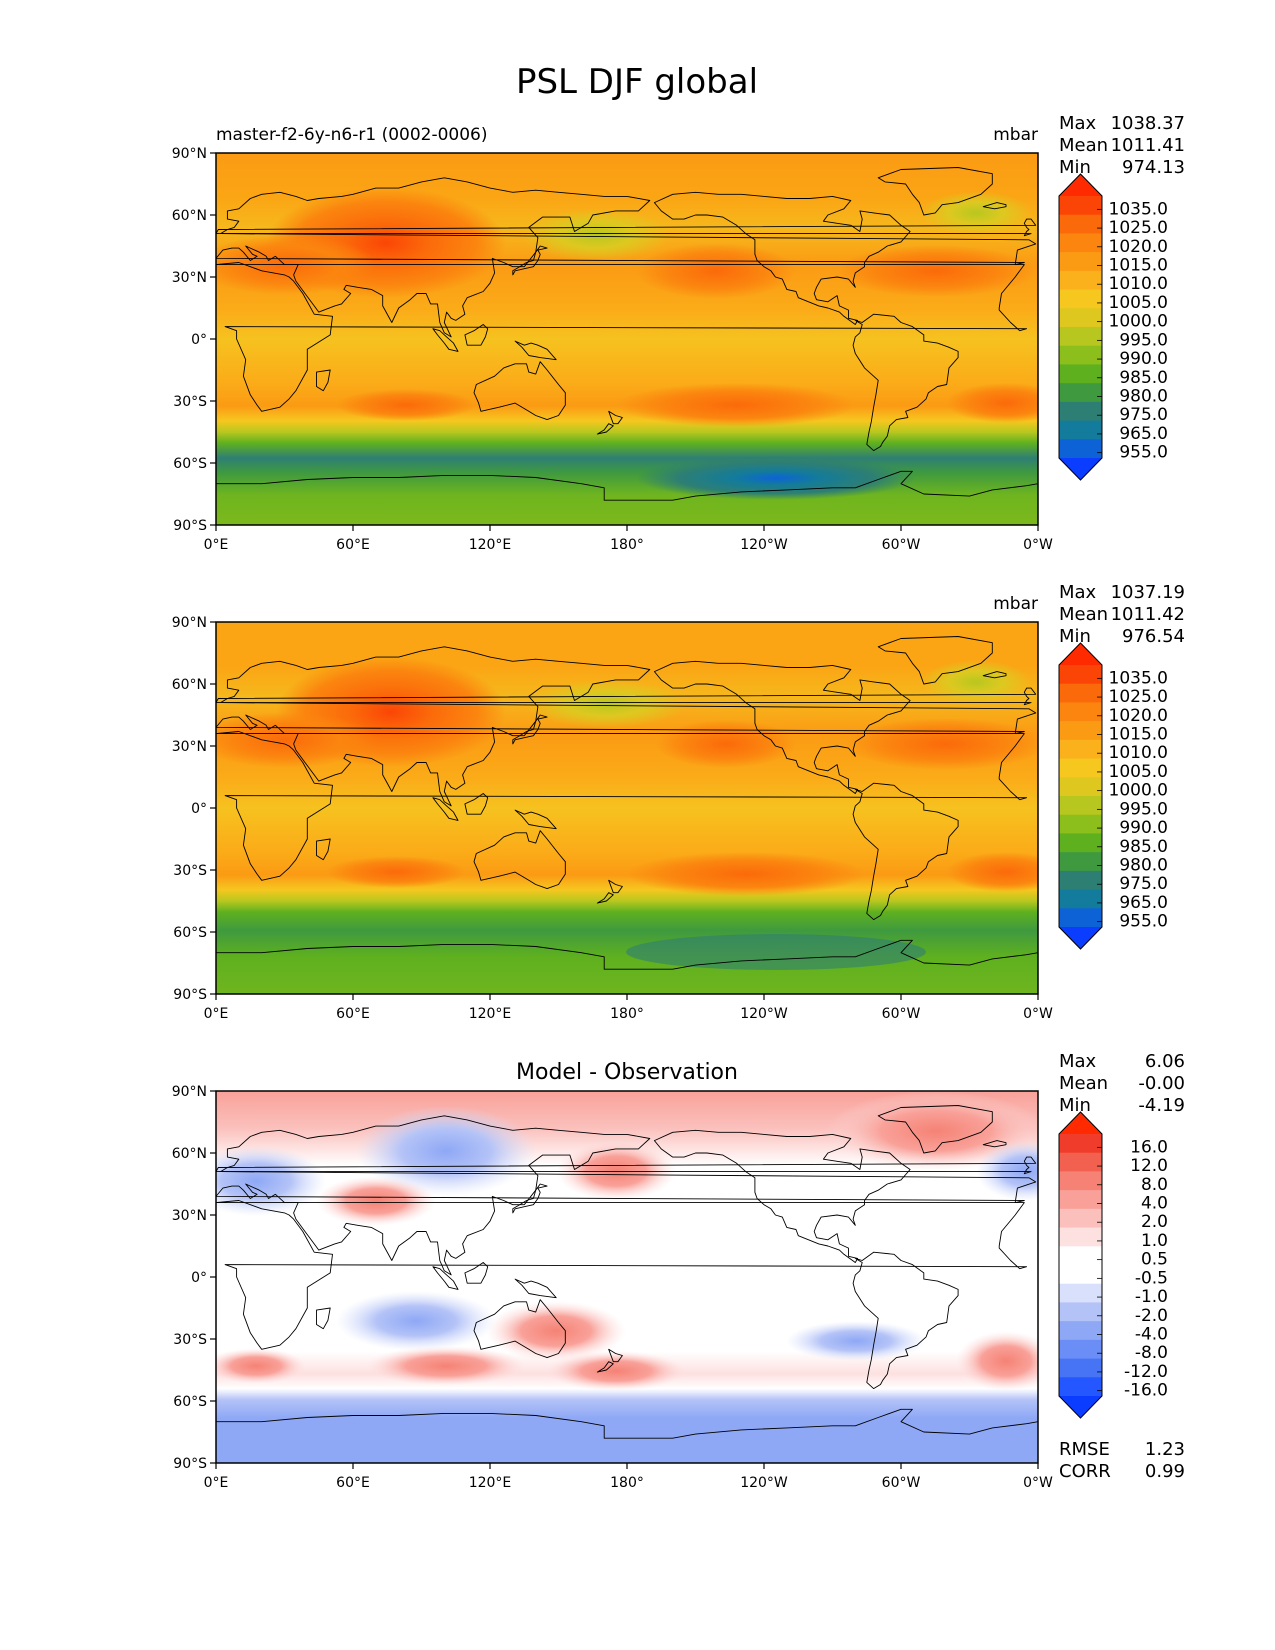 Image resolution: width=1275 pixels, height=1650 pixels. I want to click on colorbar-label: 2.0, so click(1154, 1222).